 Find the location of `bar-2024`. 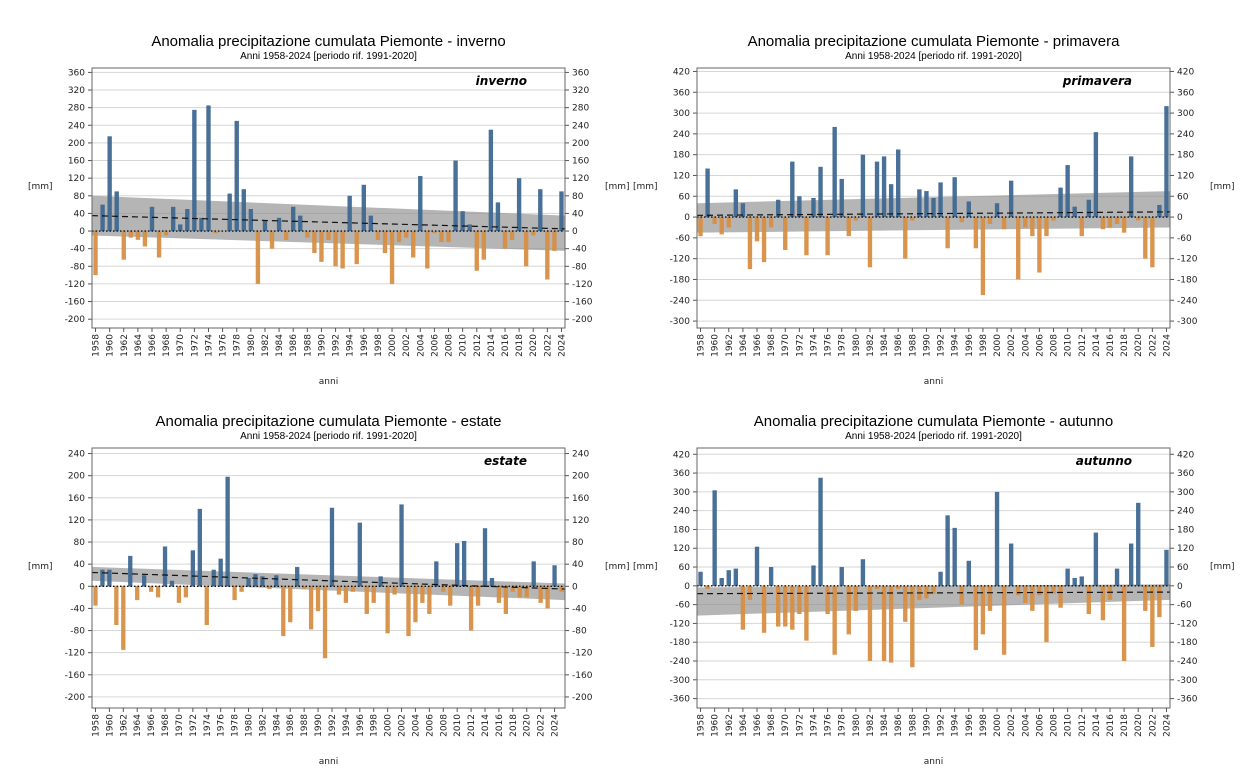

bar-2024 is located at coordinates (1166, 567).